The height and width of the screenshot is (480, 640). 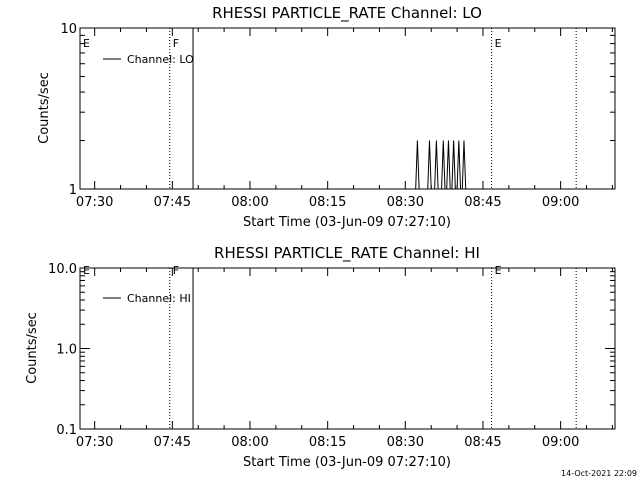 What do you see at coordinates (66, 430) in the screenshot?
I see `y-tick-label: 0.1` at bounding box center [66, 430].